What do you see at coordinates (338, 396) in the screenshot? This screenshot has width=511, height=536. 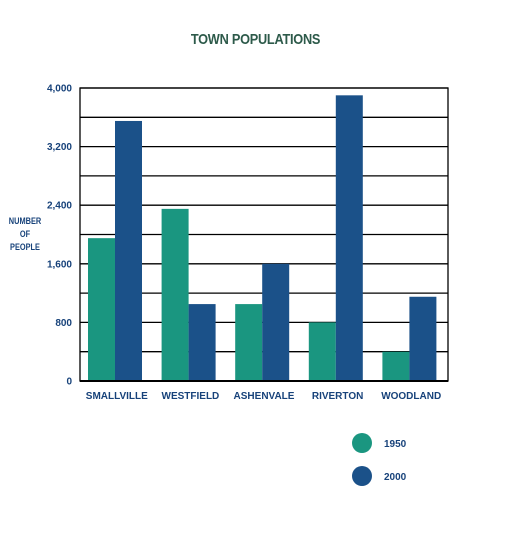 I see `x-category-label: RIVERTON` at bounding box center [338, 396].